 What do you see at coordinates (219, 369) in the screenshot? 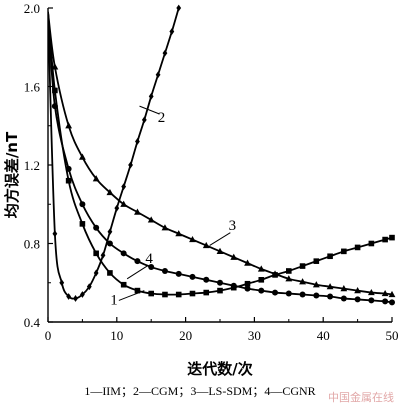
I see `x-axis-title: 迭代数/次` at bounding box center [219, 369].